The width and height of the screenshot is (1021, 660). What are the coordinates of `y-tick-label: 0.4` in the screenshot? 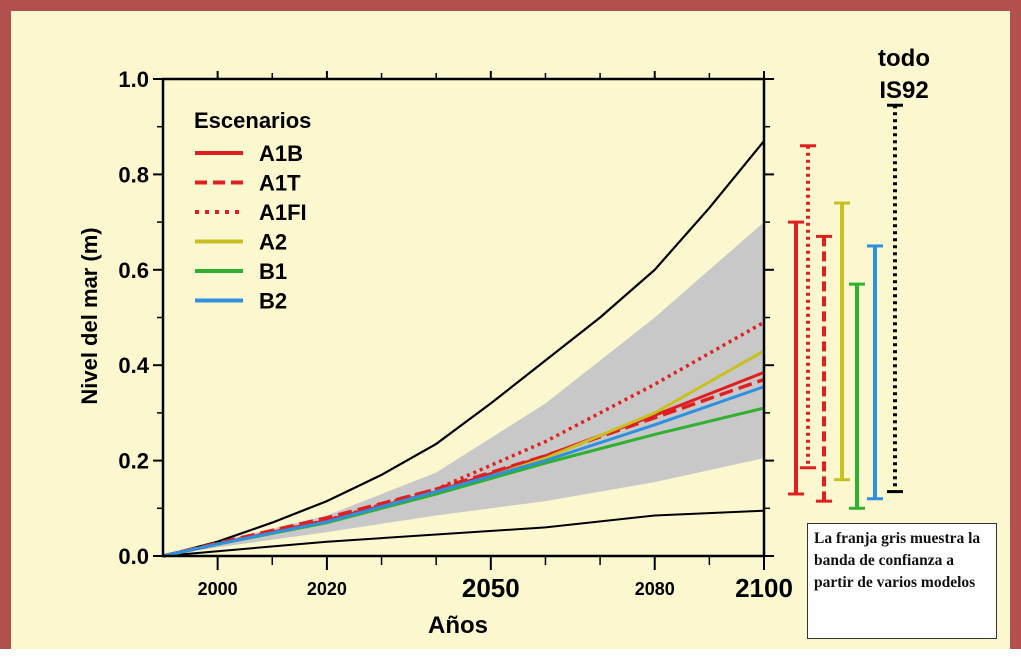 It's located at (133, 365).